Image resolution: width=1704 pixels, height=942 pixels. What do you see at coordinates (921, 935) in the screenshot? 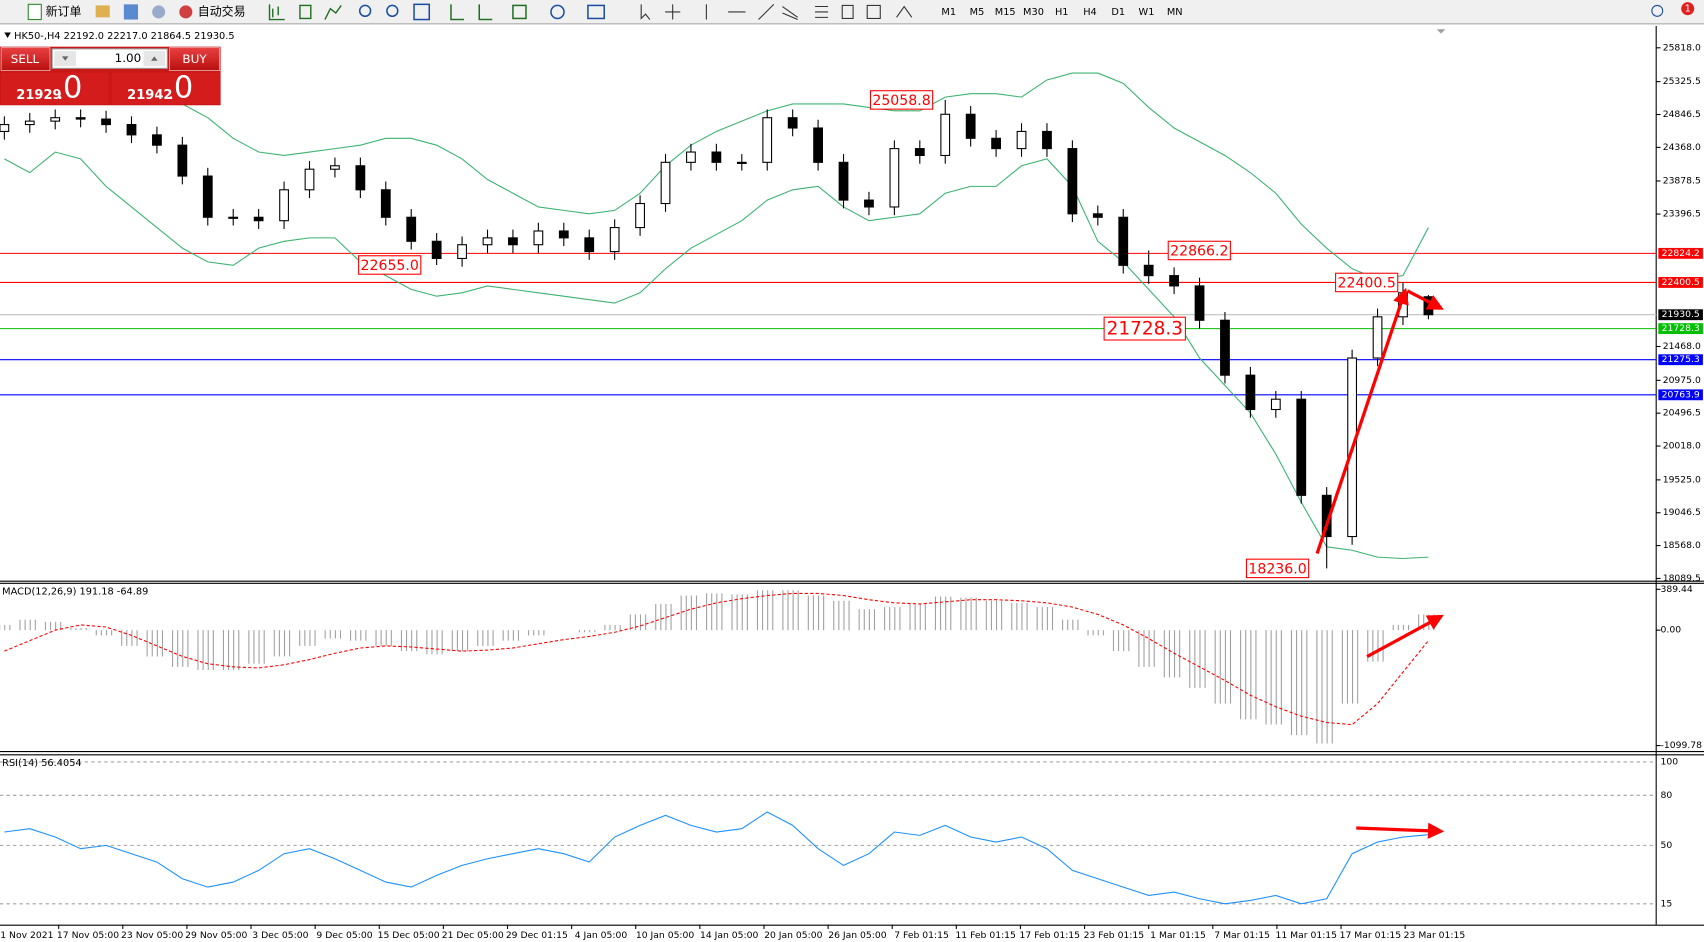
I see `x-tick-label: 7 Feb 01:15` at bounding box center [921, 935].